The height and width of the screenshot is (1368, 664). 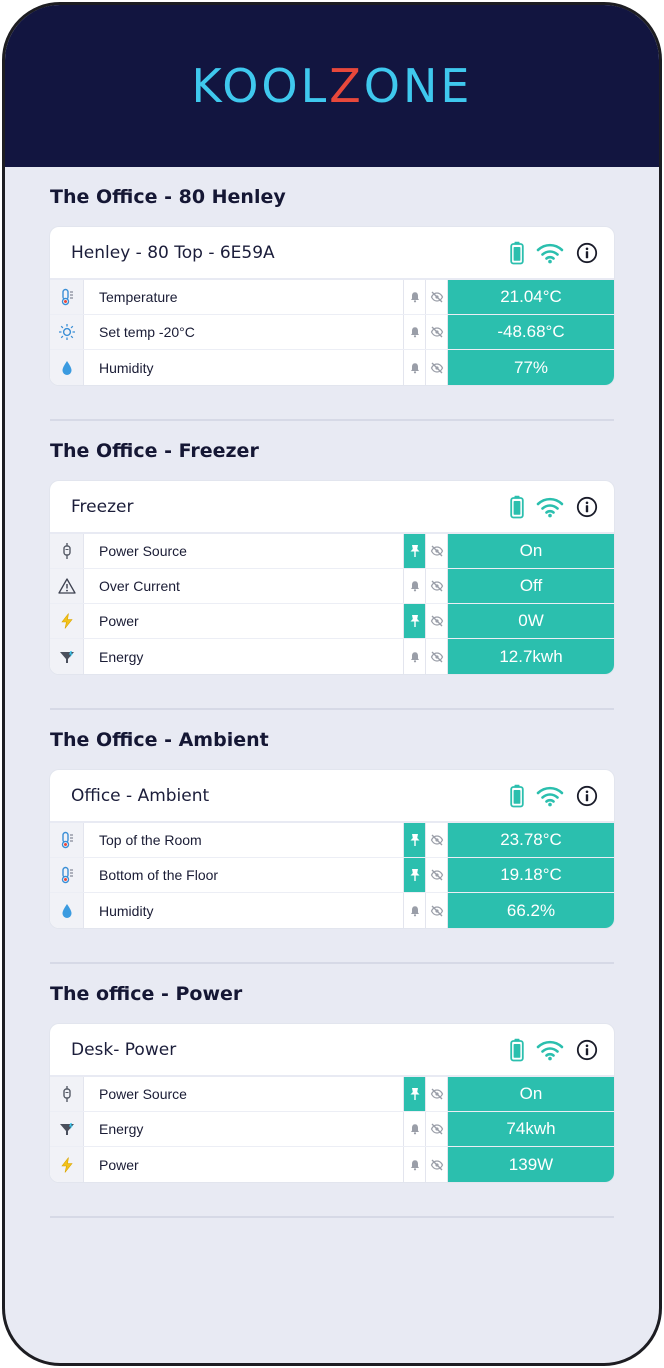 I want to click on device-card-header: Freezer, so click(x=332, y=507).